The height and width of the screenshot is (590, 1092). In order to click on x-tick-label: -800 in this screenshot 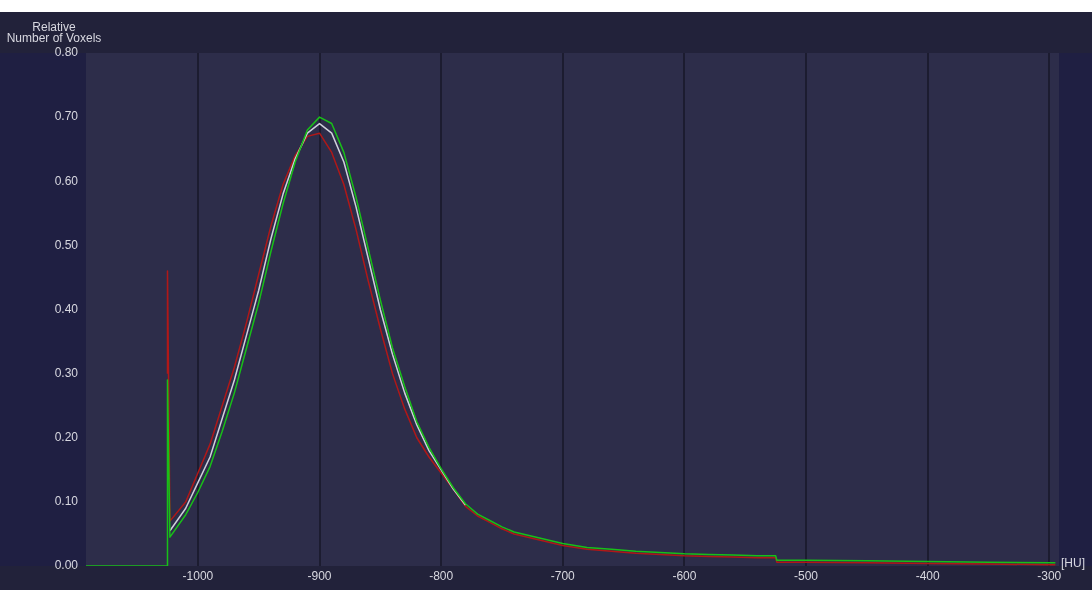, I will do `click(441, 575)`.